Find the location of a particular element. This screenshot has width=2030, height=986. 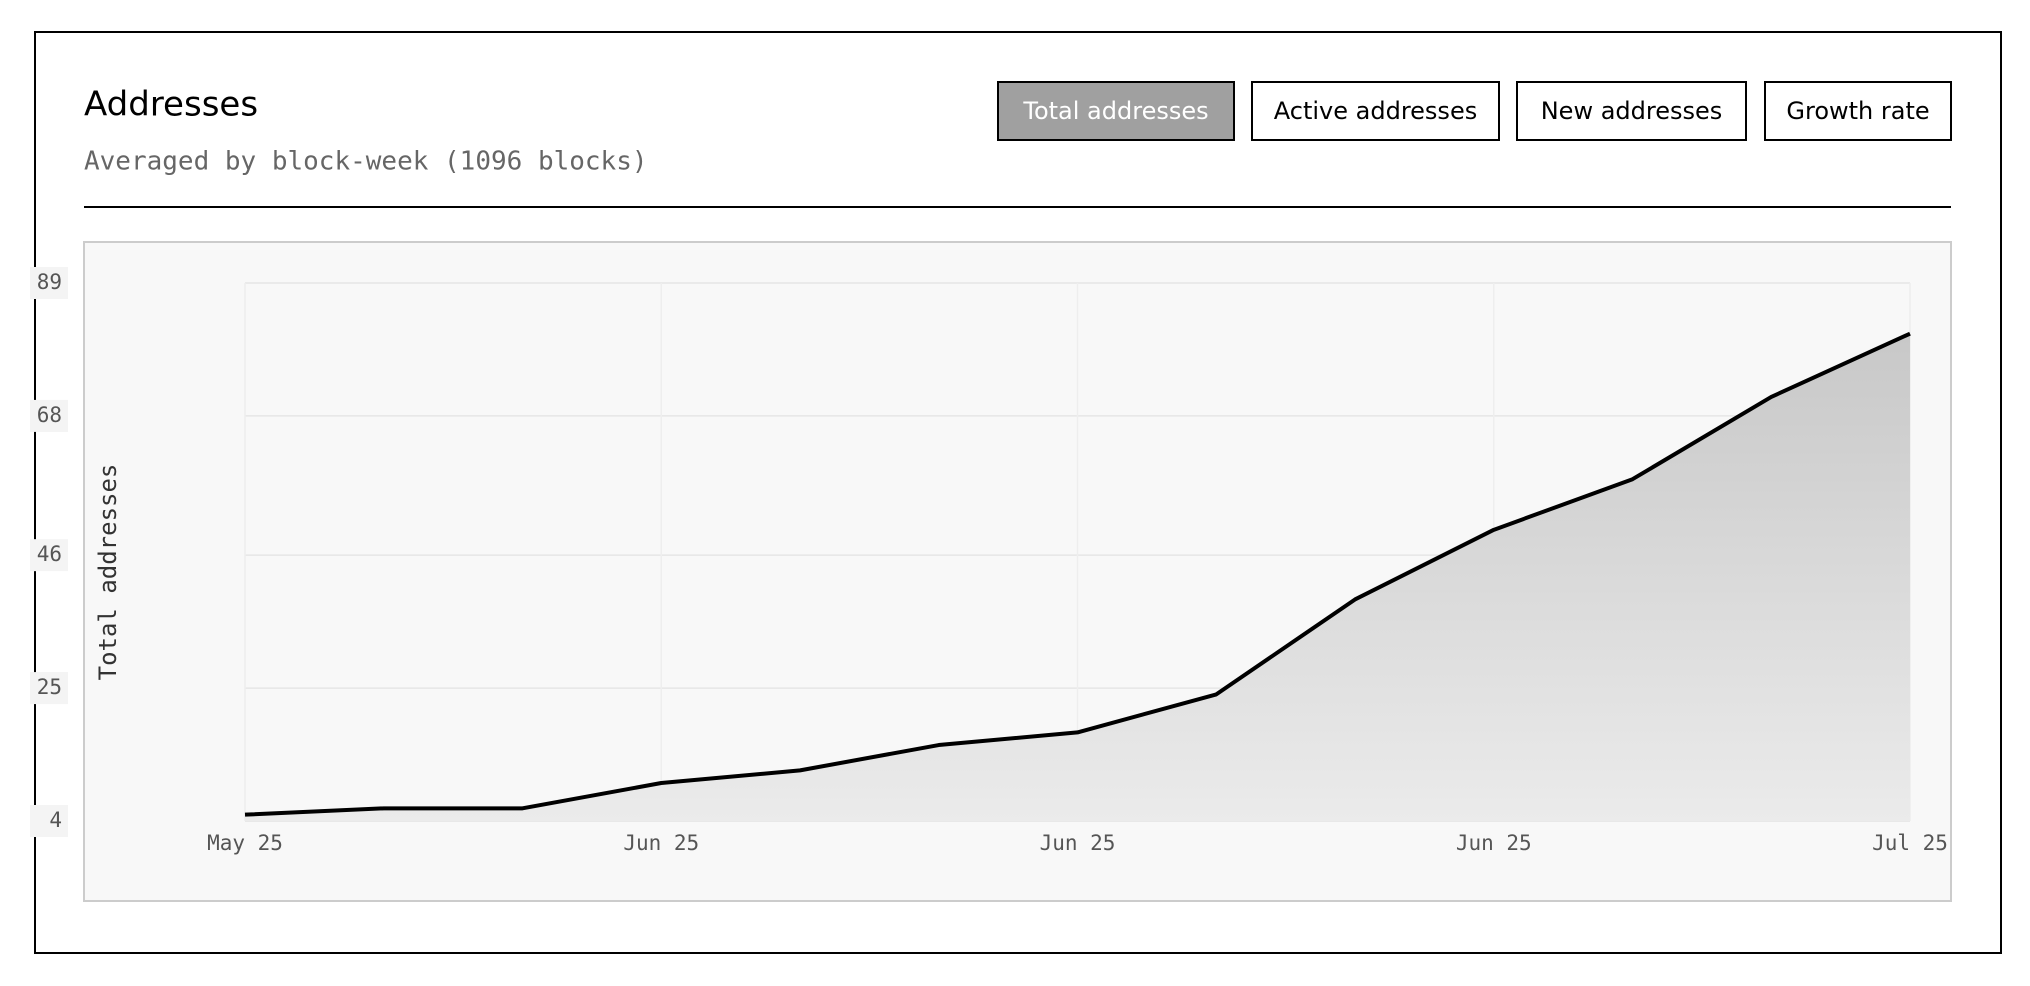

y-tick-label: 4 is located at coordinates (55, 820).